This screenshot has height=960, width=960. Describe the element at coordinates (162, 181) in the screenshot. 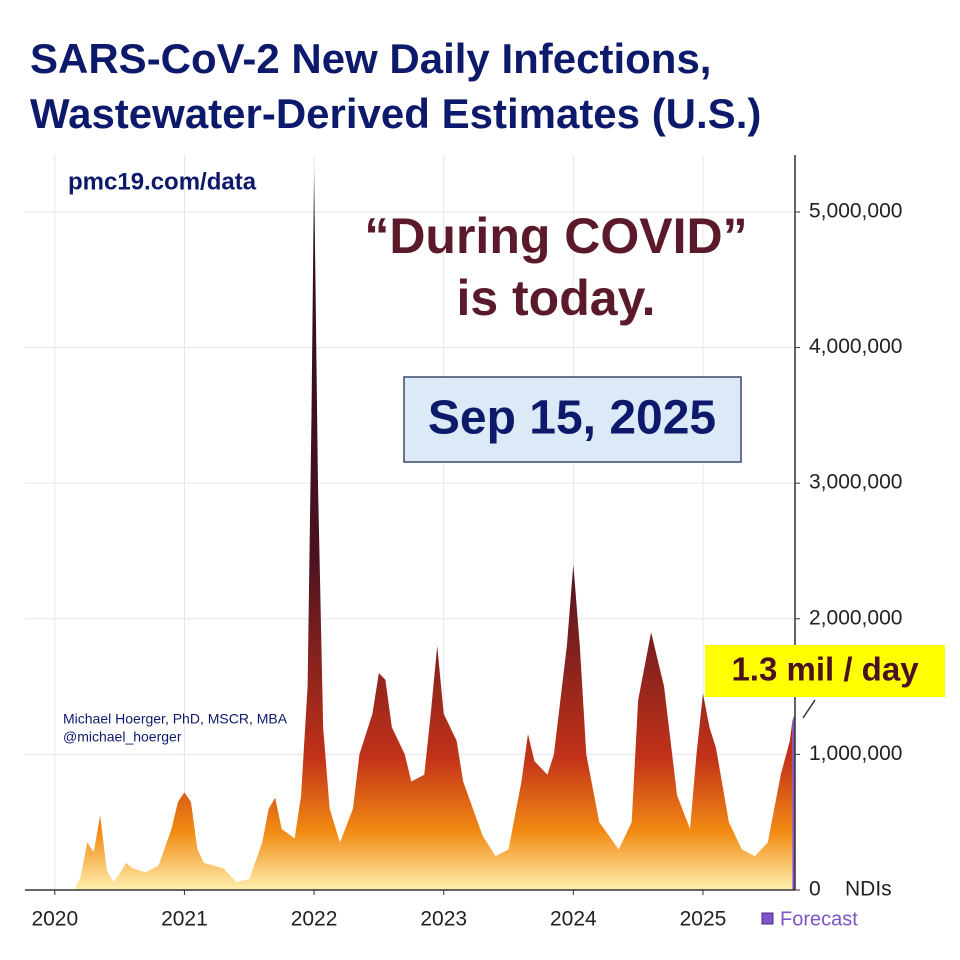

I see `source: pmc19.com/data` at that location.